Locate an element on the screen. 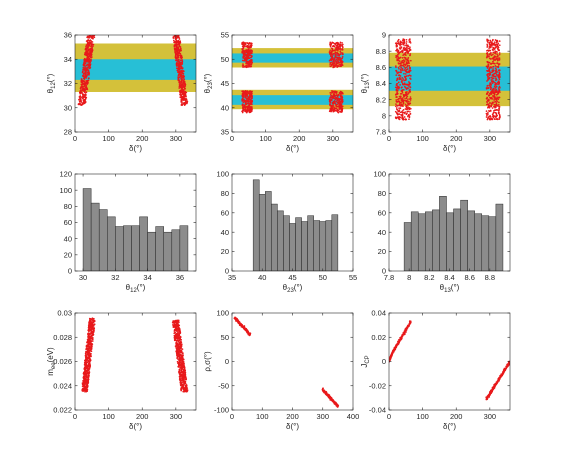  y-tick-label: 8.6 is located at coordinates (381, 67).